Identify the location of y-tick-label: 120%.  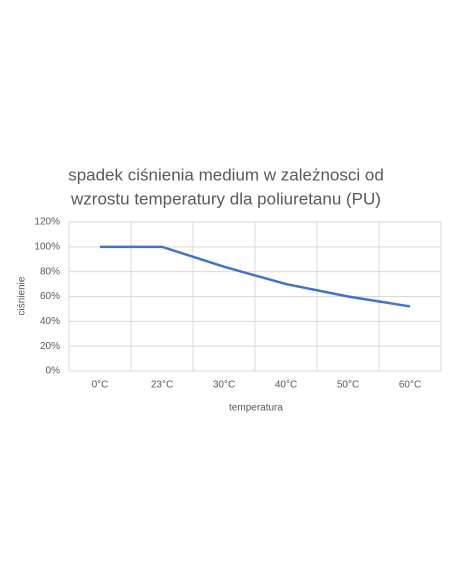
(47, 222).